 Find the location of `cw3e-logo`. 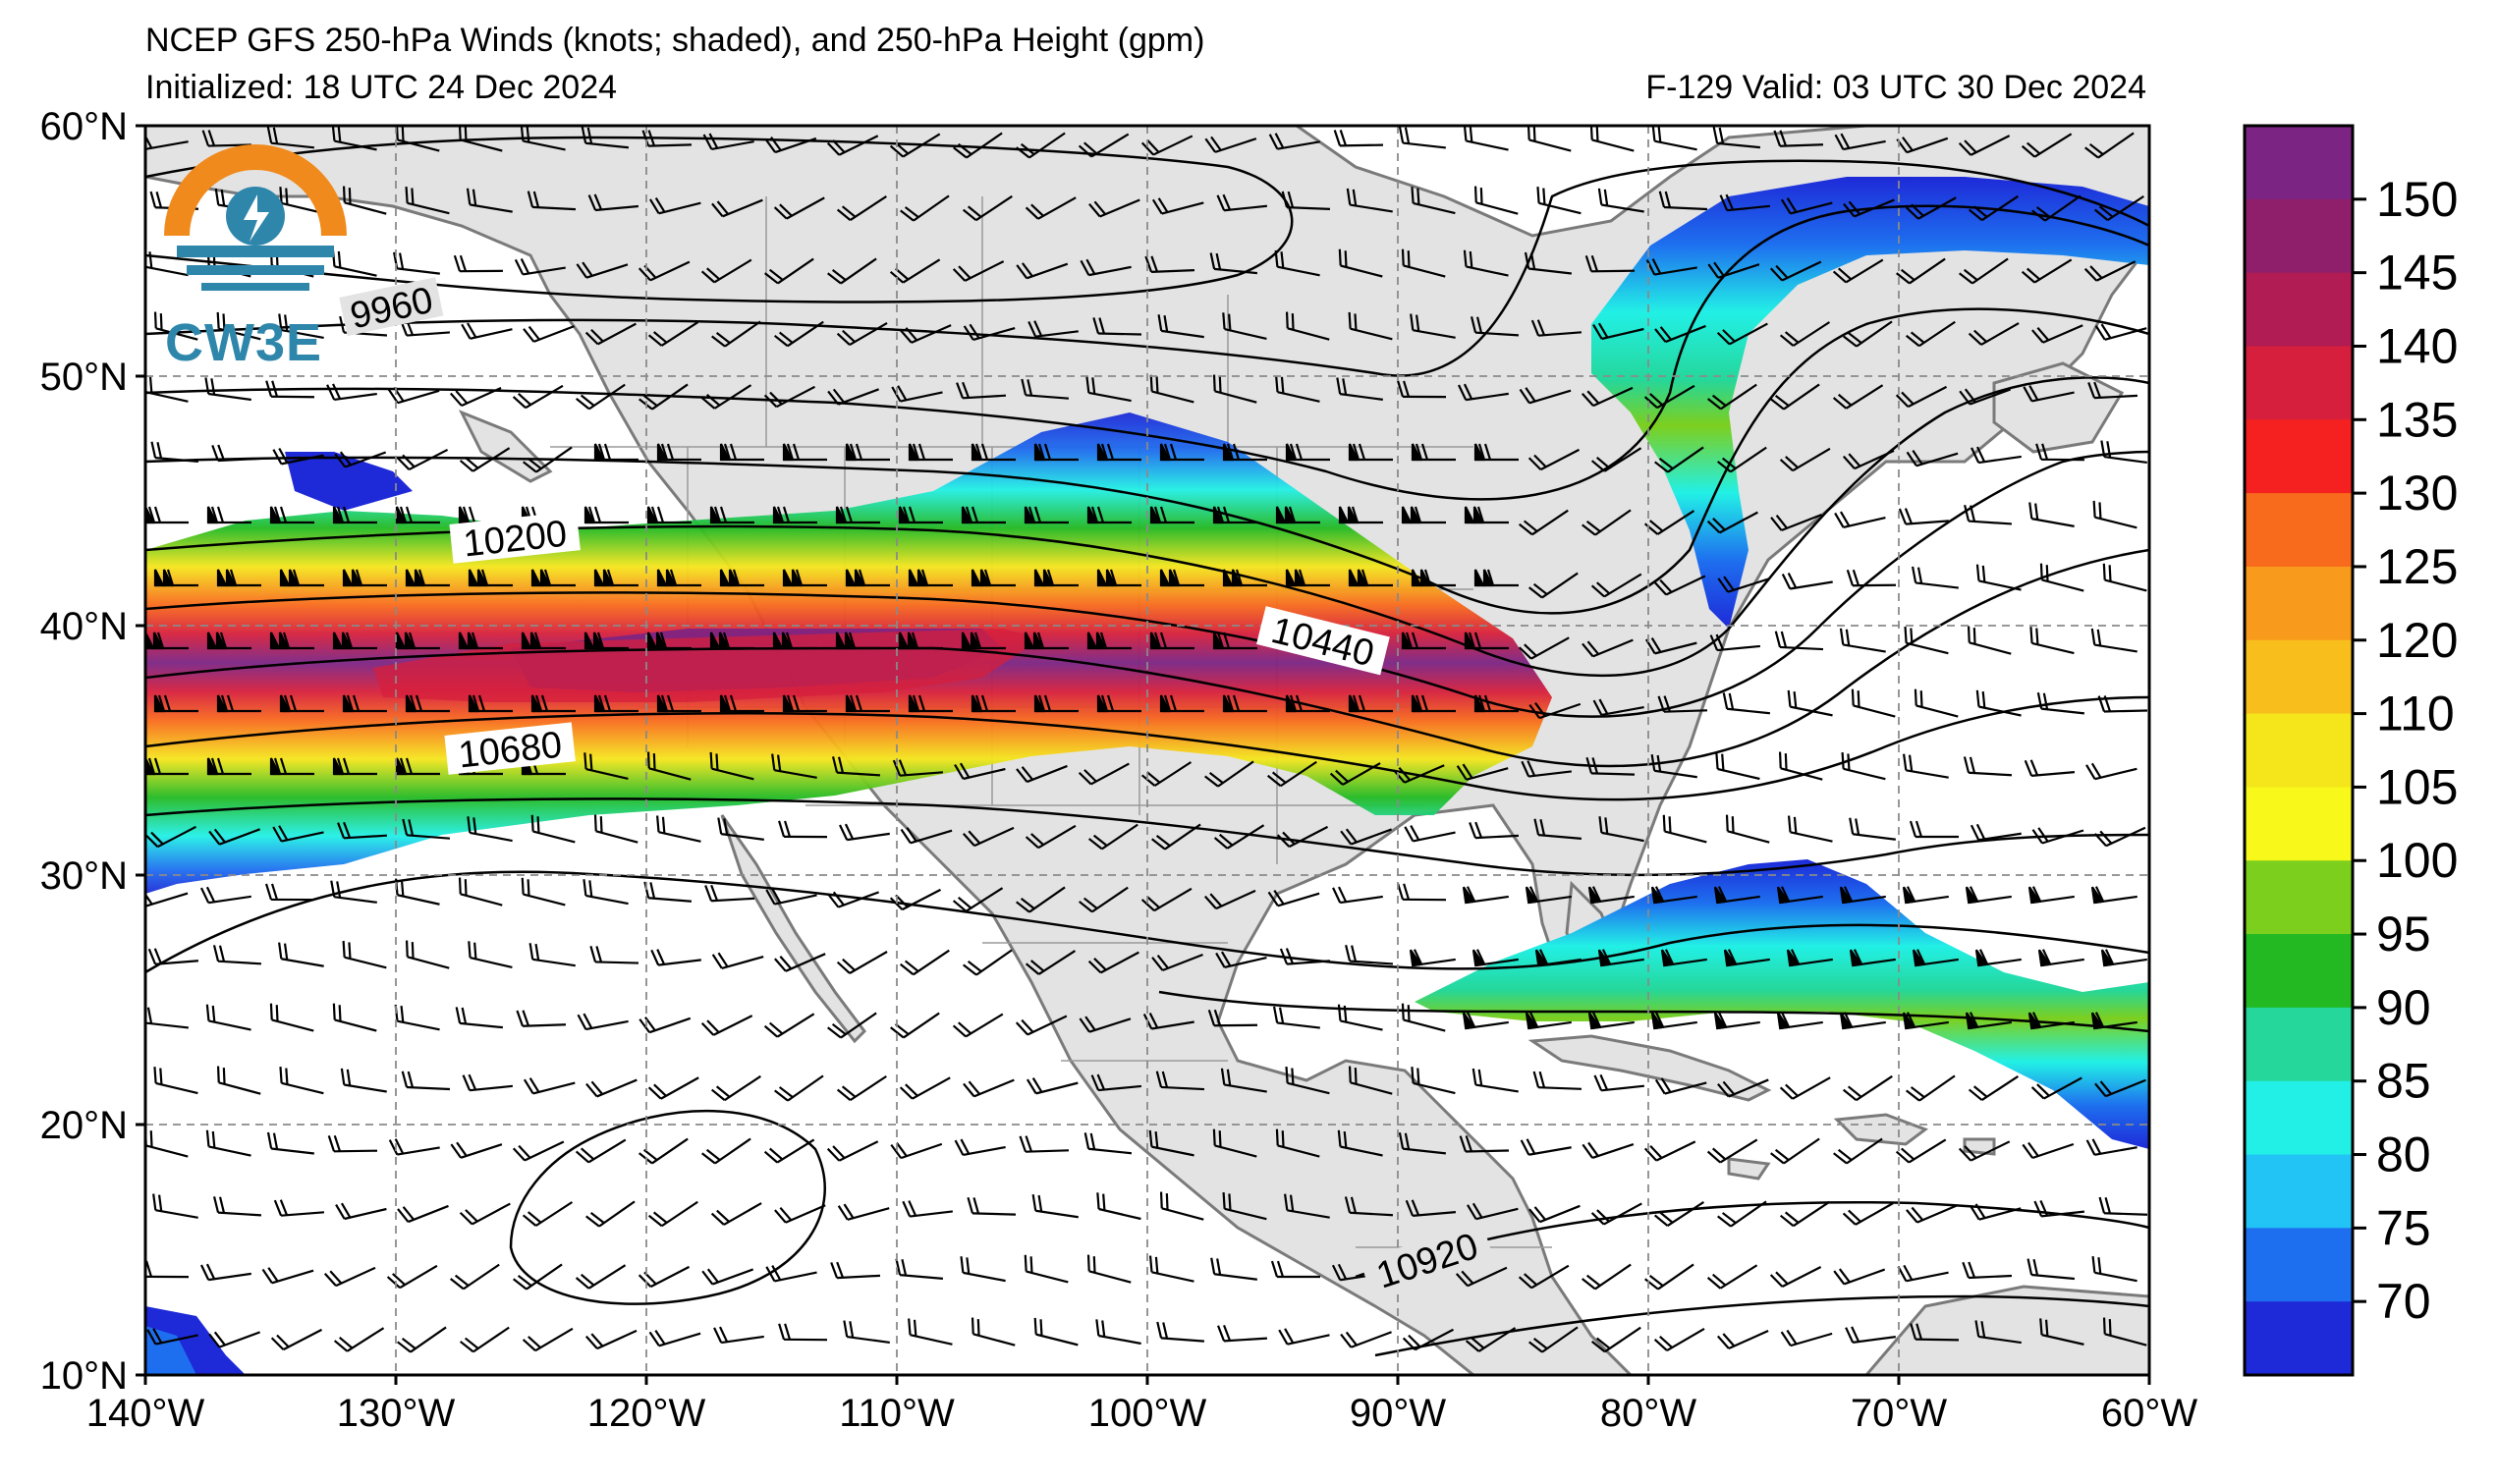

cw3e-logo is located at coordinates (256, 217).